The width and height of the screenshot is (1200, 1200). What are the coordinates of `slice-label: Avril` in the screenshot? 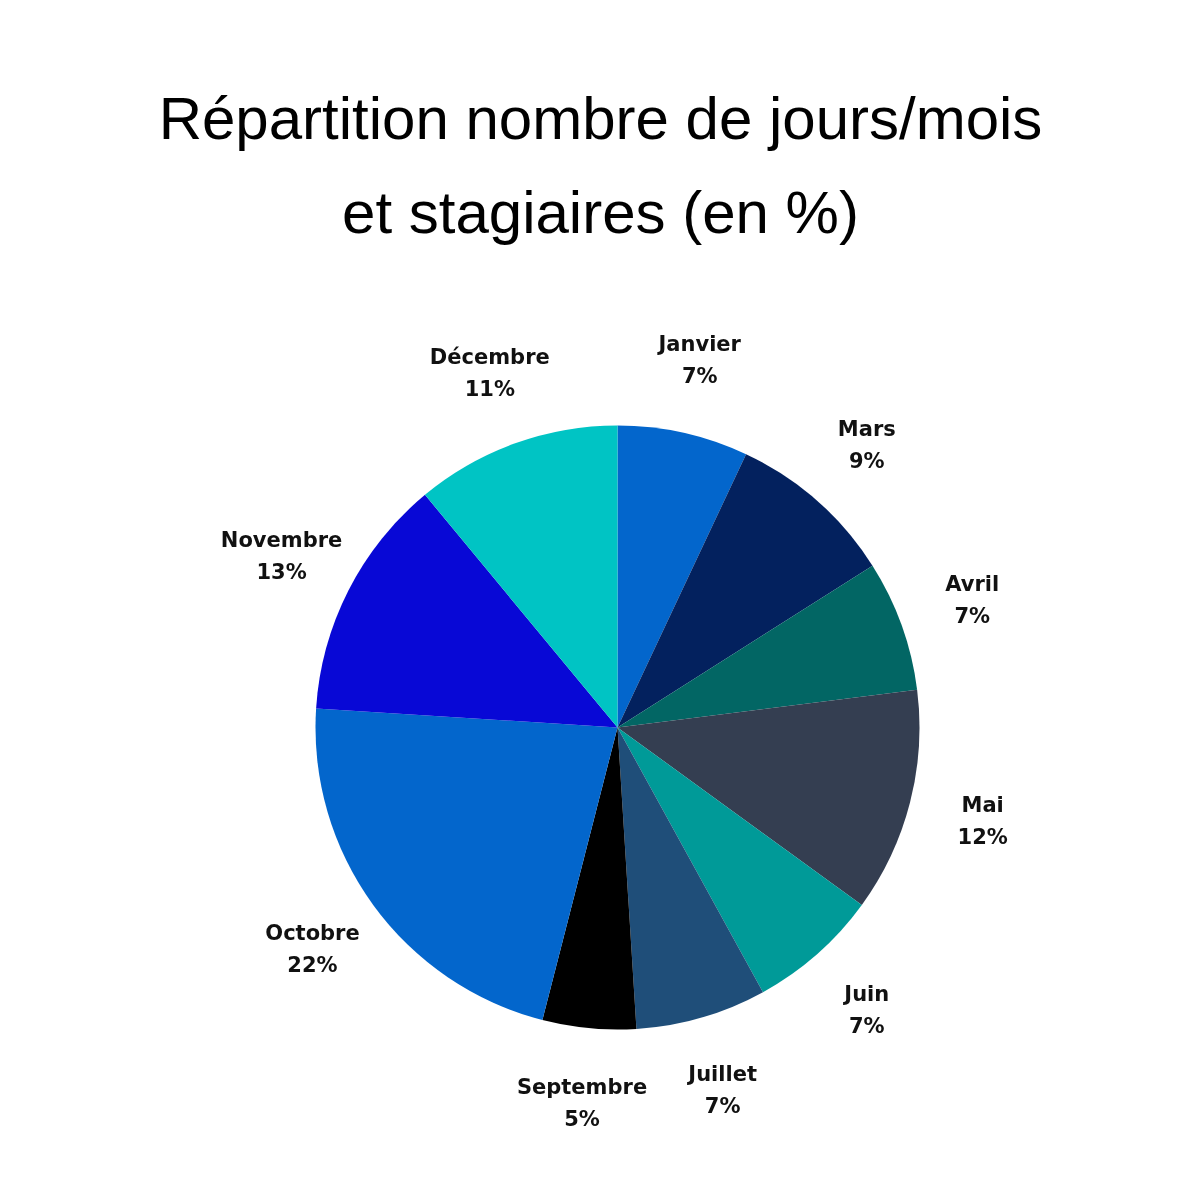 It's located at (972, 583).